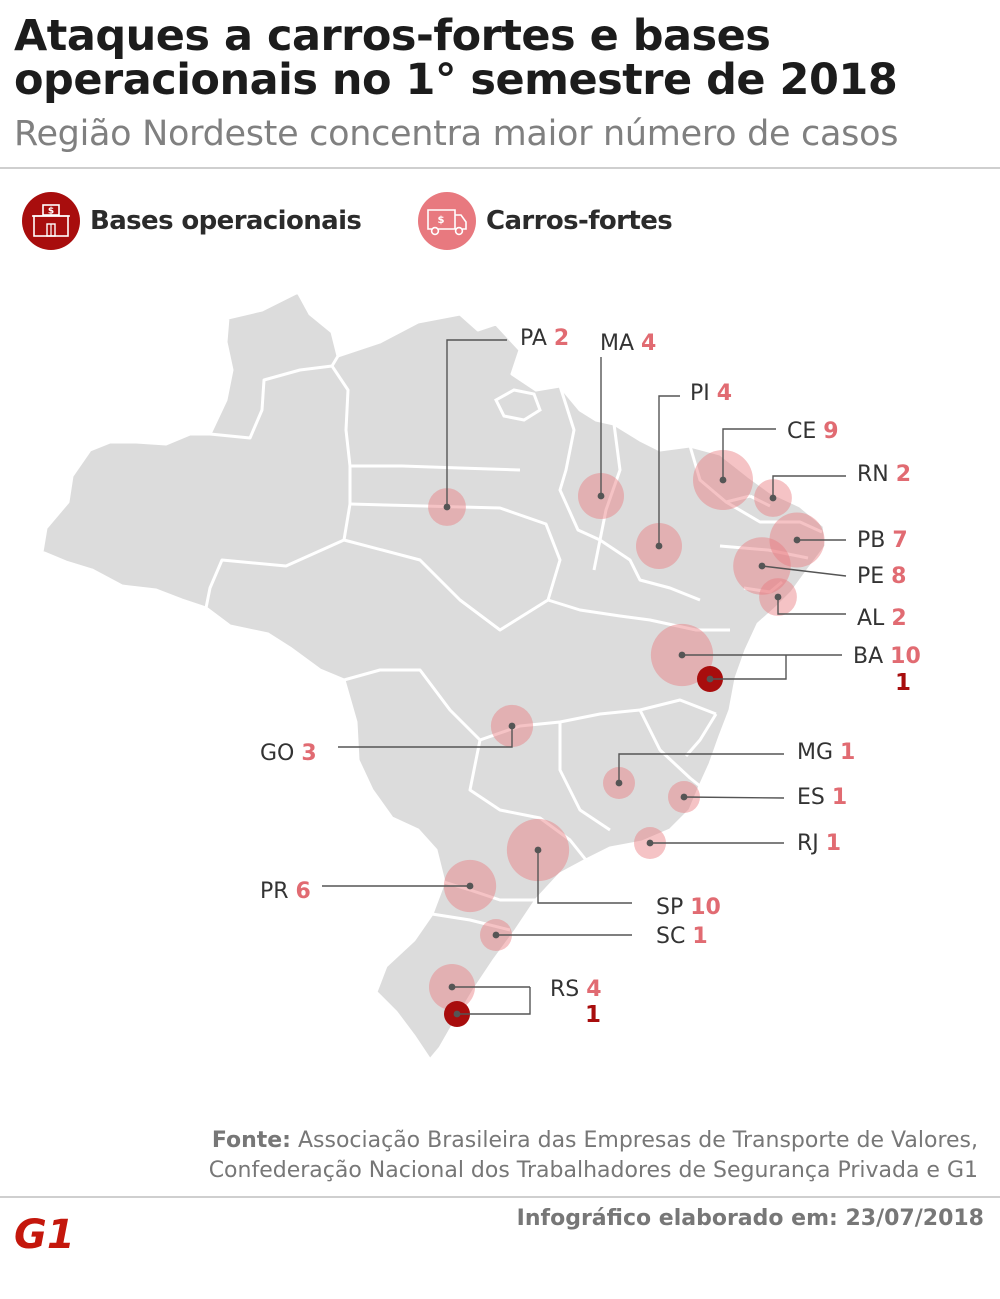 This screenshot has height=1299, width=1000. What do you see at coordinates (561, 338) in the screenshot?
I see `carros-value-pa: 2` at bounding box center [561, 338].